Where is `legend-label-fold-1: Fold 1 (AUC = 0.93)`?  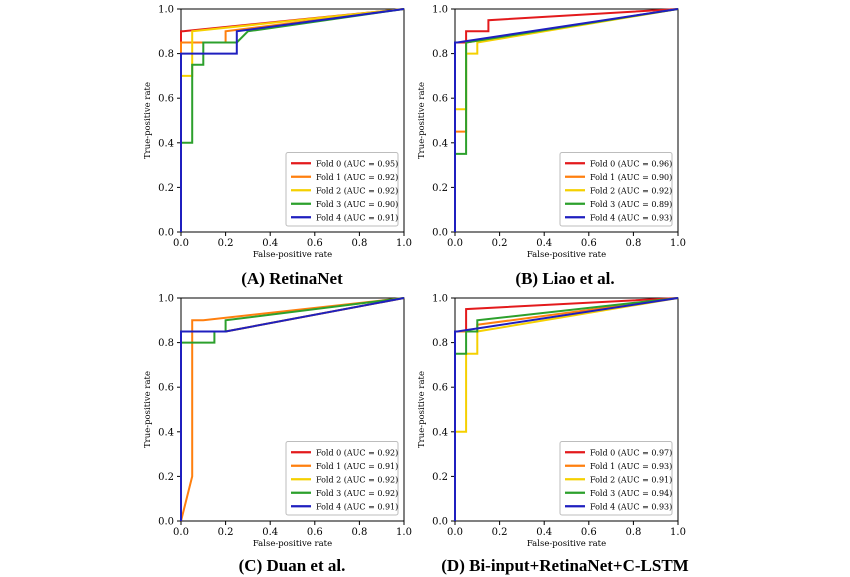
legend-label-fold-1: Fold 1 (AUC = 0.93) is located at coordinates (631, 466).